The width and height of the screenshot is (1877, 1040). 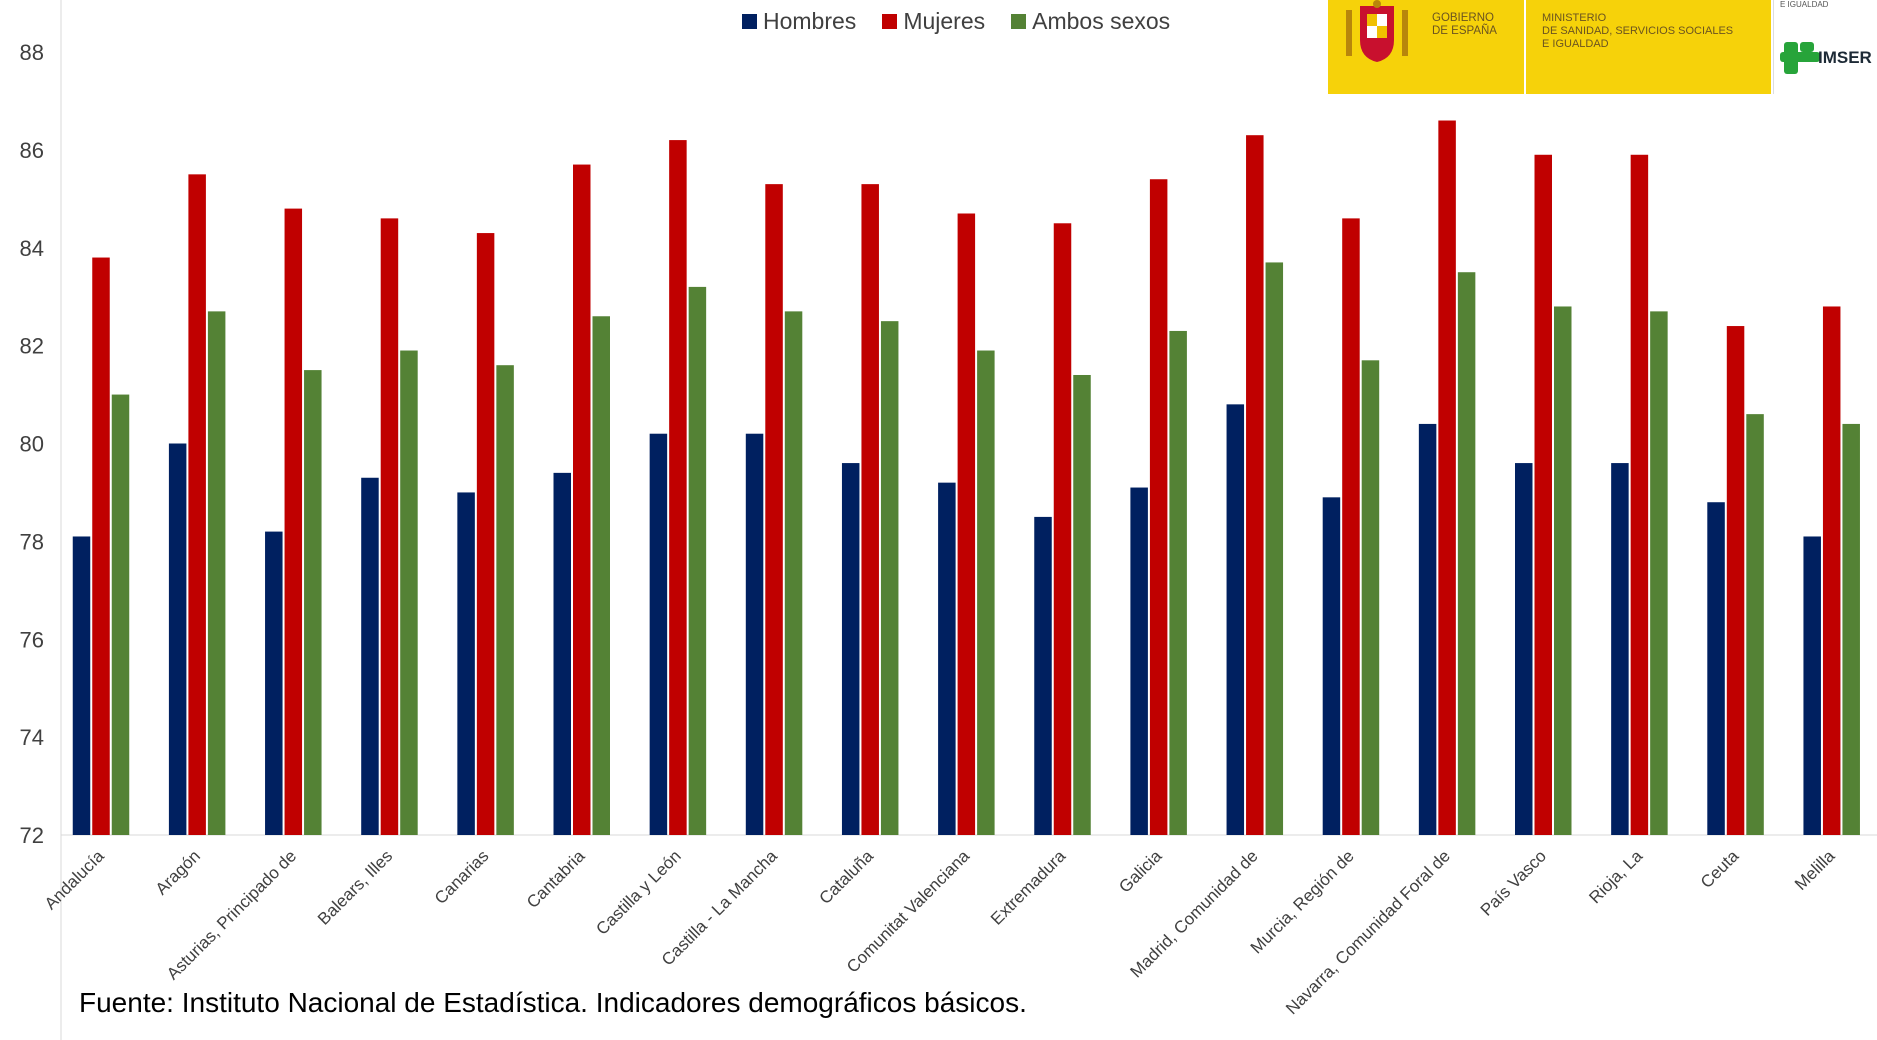 What do you see at coordinates (32, 52) in the screenshot?
I see `y-tick-label: 88` at bounding box center [32, 52].